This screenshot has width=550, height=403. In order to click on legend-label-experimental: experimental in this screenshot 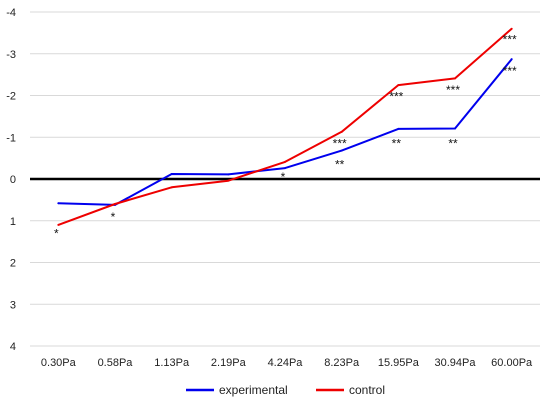, I will do `click(253, 390)`.